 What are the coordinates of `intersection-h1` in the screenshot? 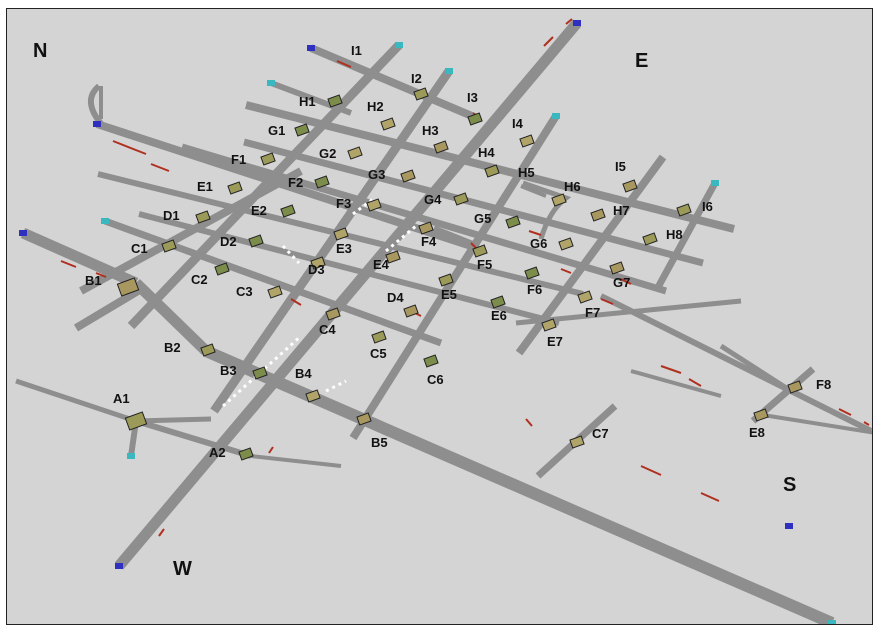 It's located at (335, 101).